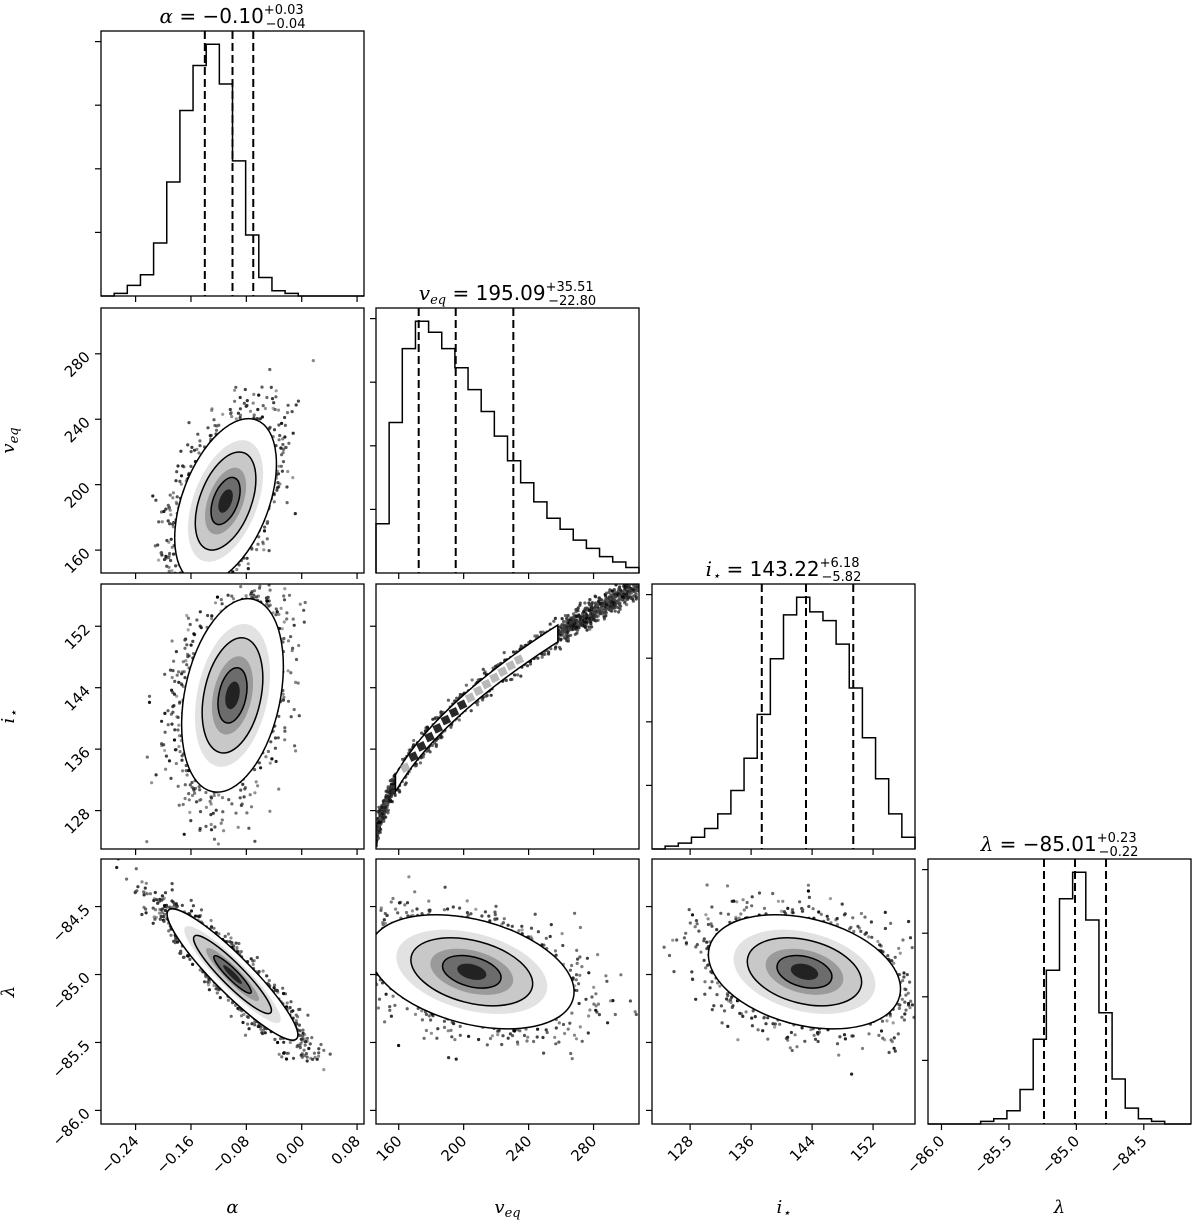 The height and width of the screenshot is (1224, 1200). Describe the element at coordinates (507, 440) in the screenshot. I see `panel-frame` at that location.